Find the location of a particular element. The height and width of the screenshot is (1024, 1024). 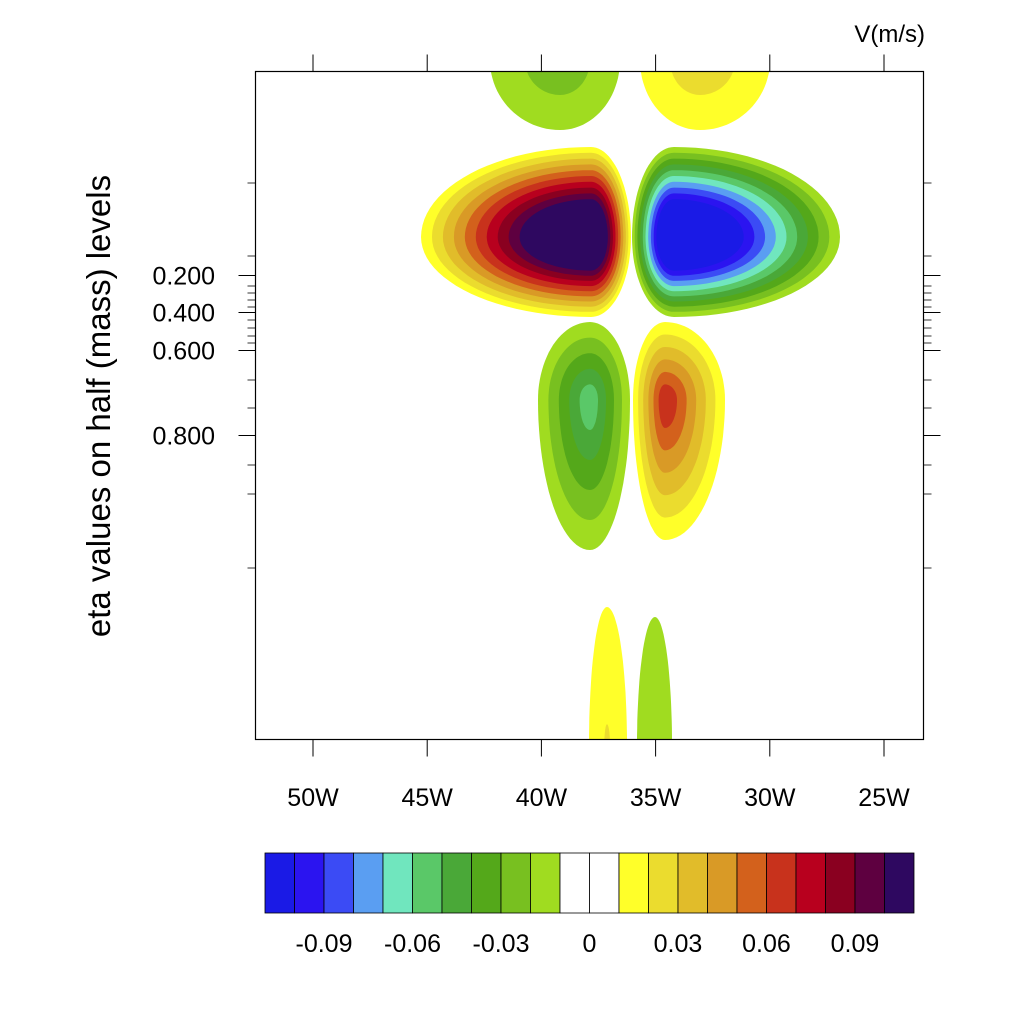

x-tick-label: 25W is located at coordinates (884, 798).